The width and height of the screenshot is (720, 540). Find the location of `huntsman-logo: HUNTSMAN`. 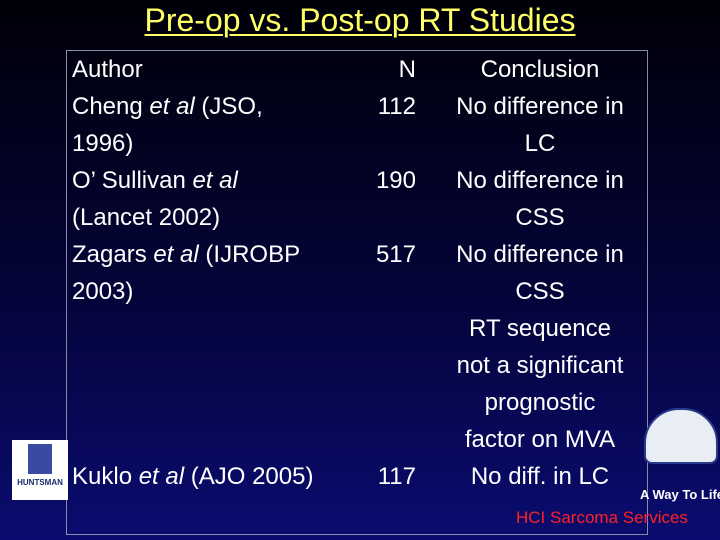

huntsman-logo: HUNTSMAN is located at coordinates (40, 470).